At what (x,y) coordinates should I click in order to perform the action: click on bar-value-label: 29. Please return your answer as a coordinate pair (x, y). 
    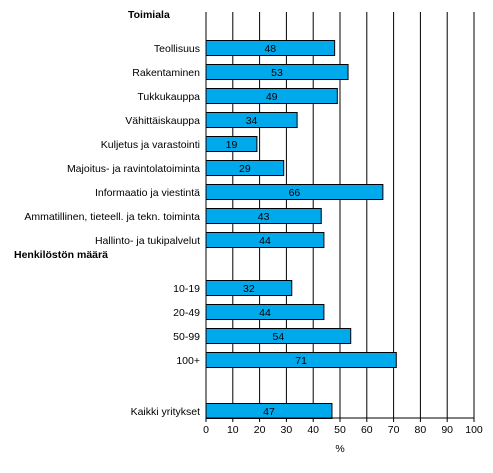
    Looking at the image, I should click on (245, 169).